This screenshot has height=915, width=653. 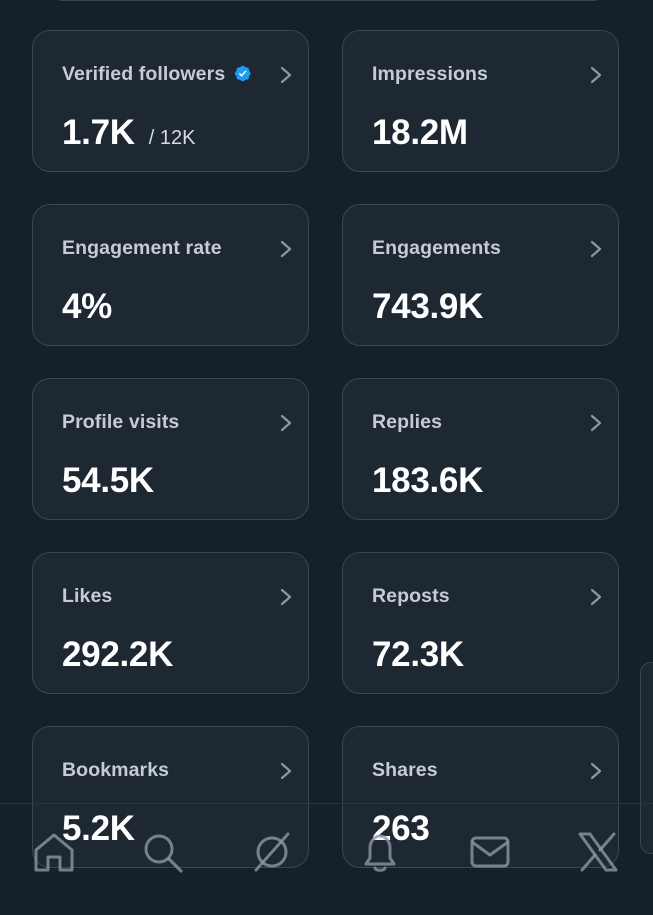 What do you see at coordinates (420, 132) in the screenshot?
I see `metric-value: 18.2M` at bounding box center [420, 132].